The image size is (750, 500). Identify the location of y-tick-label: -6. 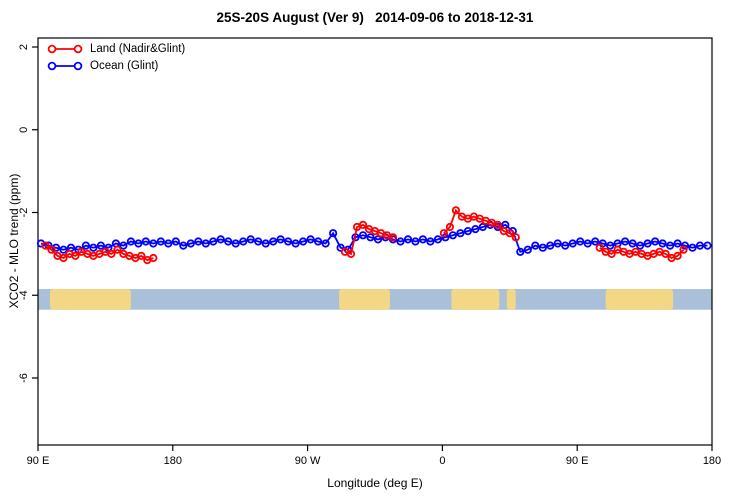
(24, 378).